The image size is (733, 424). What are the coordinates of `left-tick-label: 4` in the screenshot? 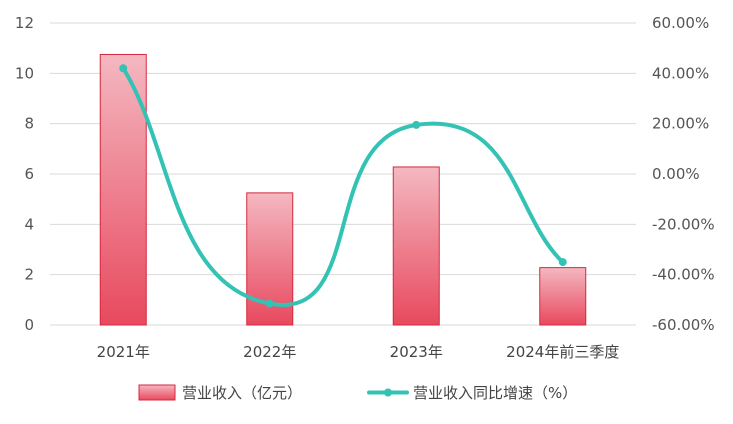 It's located at (29, 224).